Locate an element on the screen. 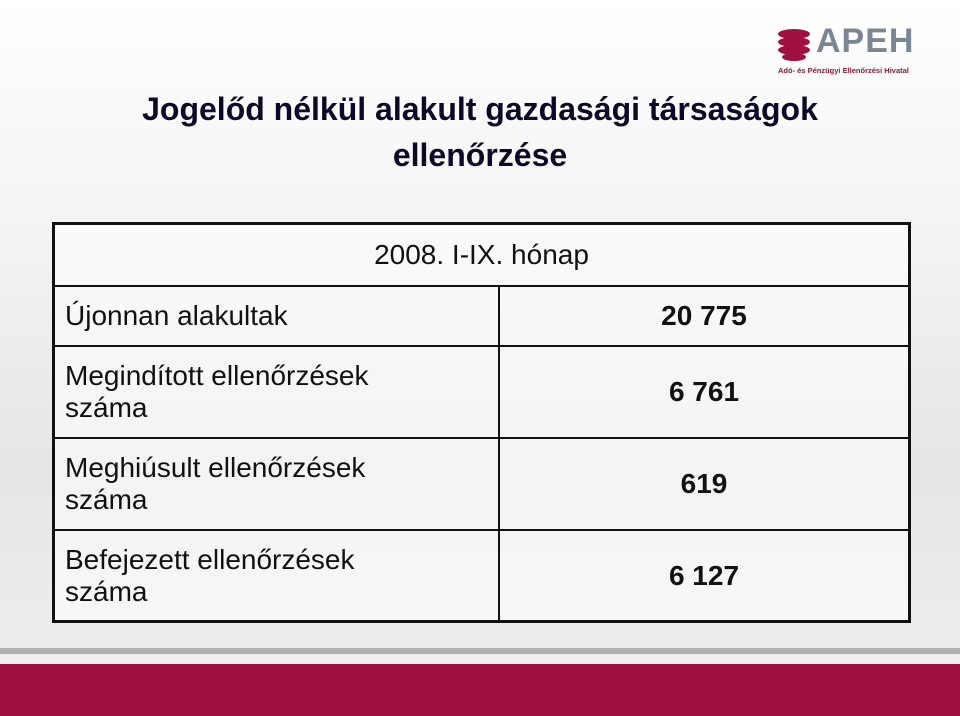 This screenshot has width=960, height=716. column-header: 2008. I-IX. hónap is located at coordinates (481, 254).